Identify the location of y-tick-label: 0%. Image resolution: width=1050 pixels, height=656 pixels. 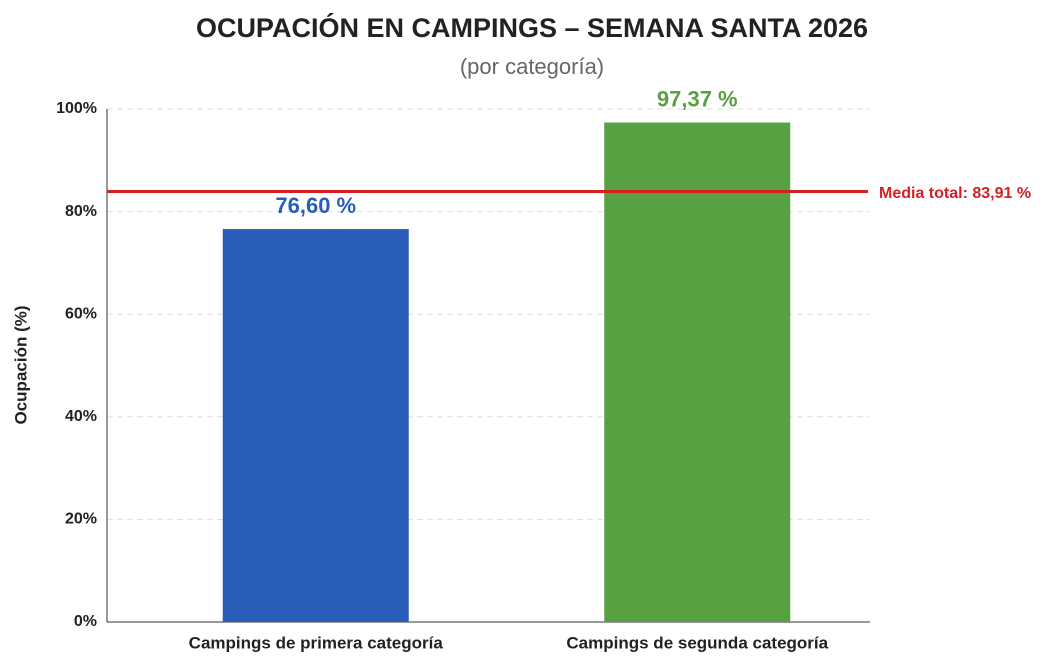
(85, 621).